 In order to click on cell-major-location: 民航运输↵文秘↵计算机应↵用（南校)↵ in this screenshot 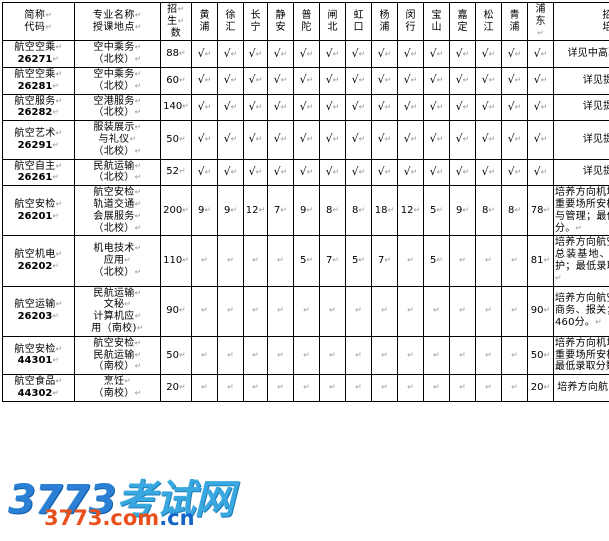, I will do `click(118, 311)`.